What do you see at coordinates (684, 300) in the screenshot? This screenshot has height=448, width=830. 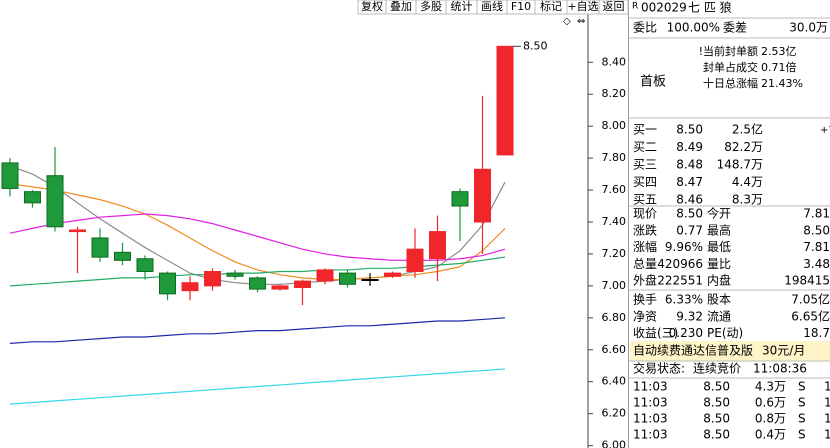 I see `quote-value: 6.33%` at bounding box center [684, 300].